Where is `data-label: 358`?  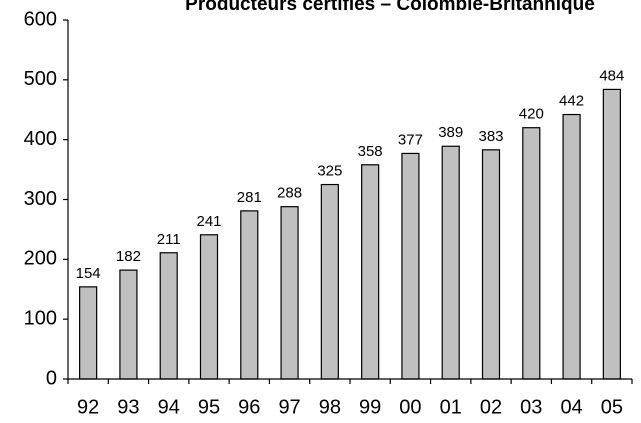
data-label: 358 is located at coordinates (370, 151).